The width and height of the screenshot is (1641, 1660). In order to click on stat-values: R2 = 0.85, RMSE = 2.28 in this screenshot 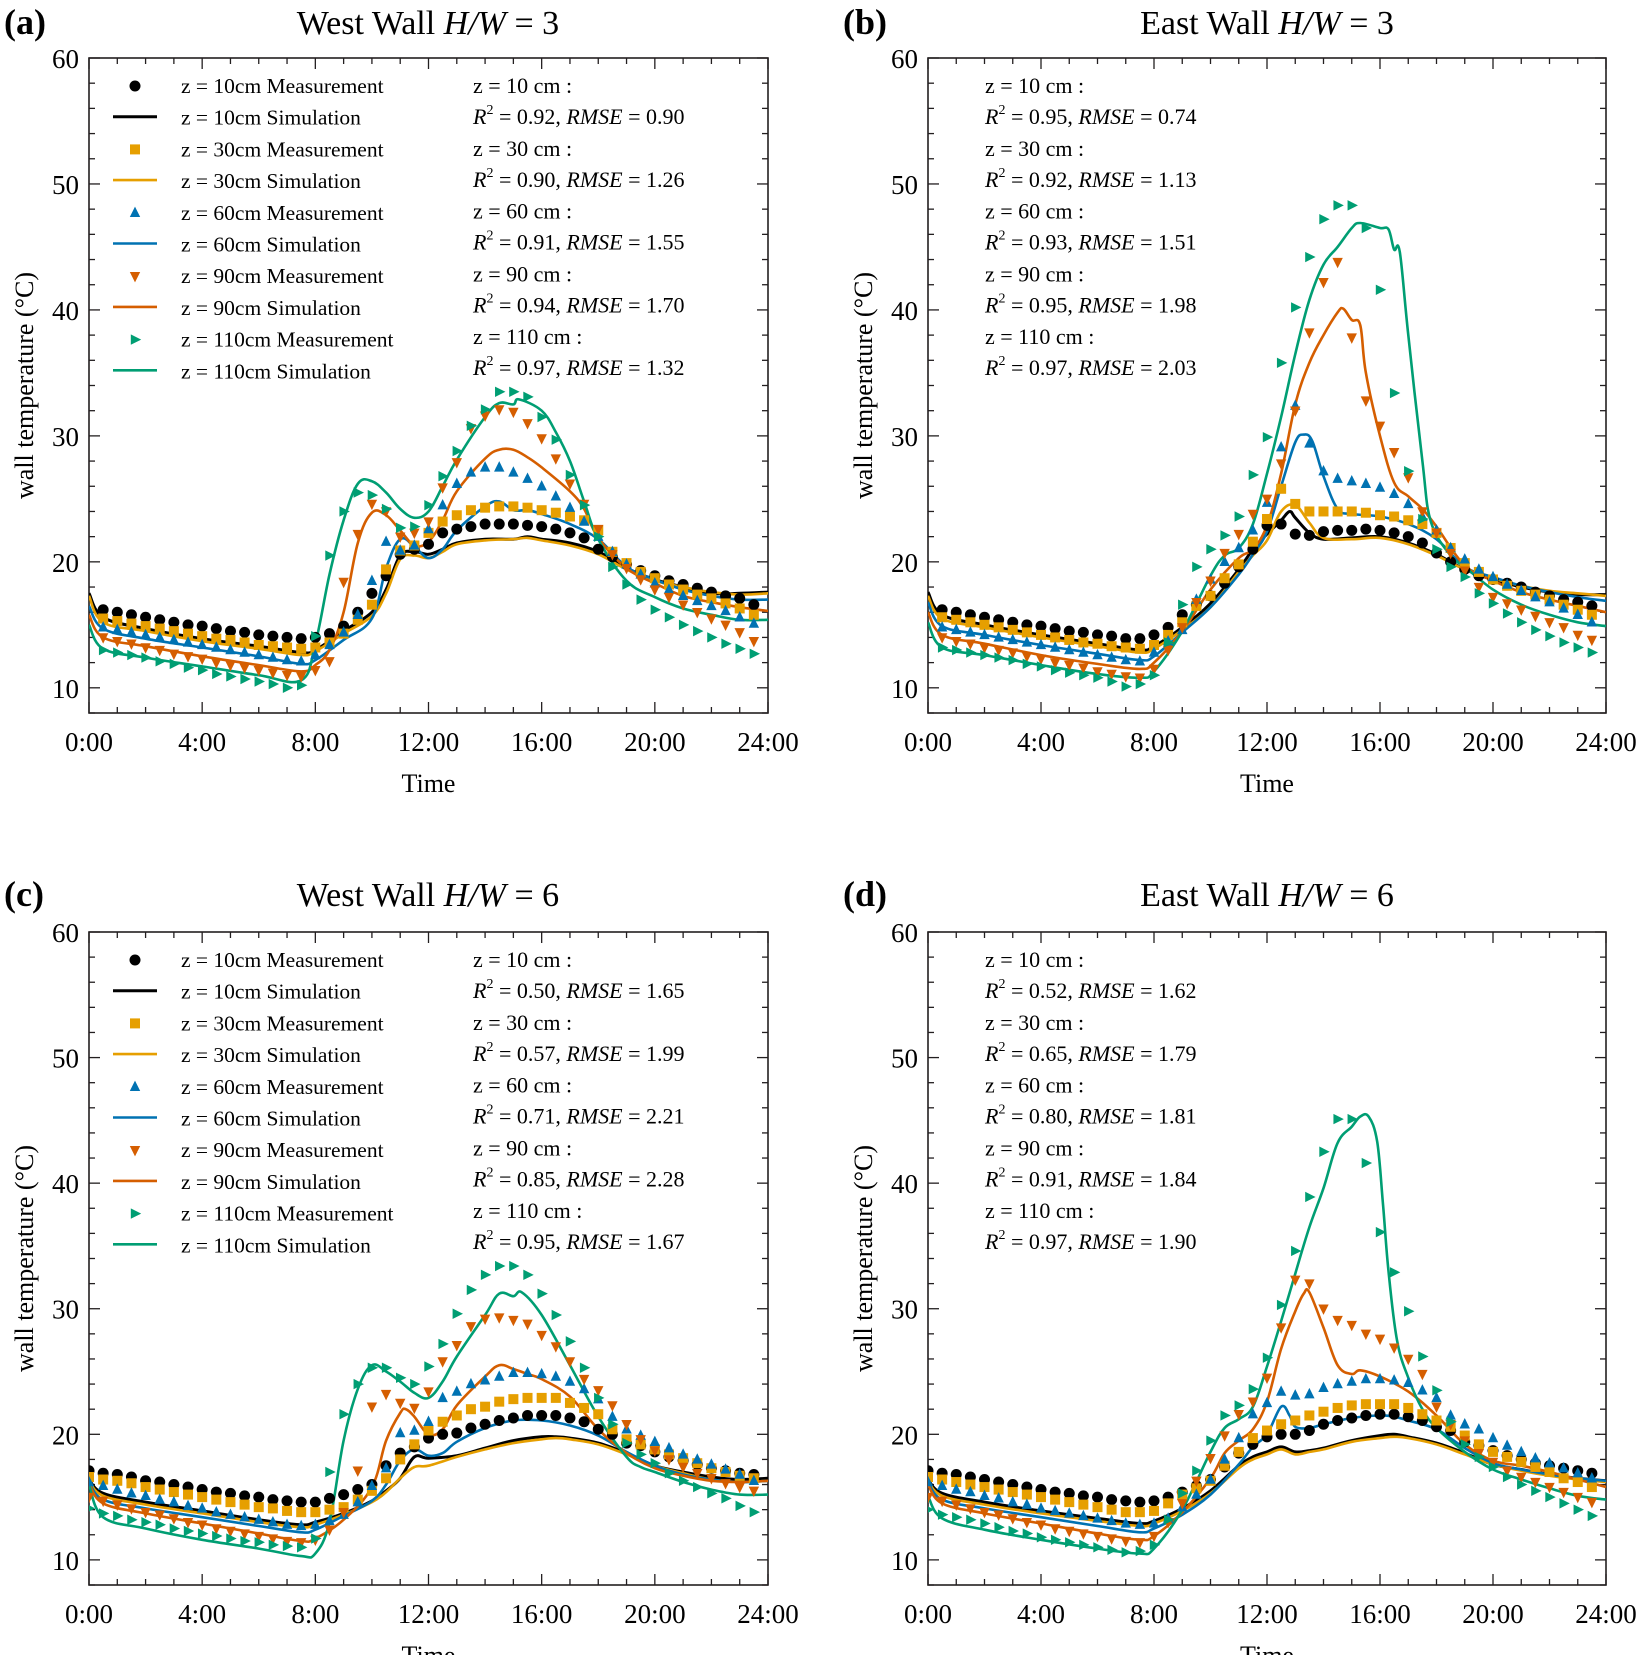, I will do `click(578, 1178)`.